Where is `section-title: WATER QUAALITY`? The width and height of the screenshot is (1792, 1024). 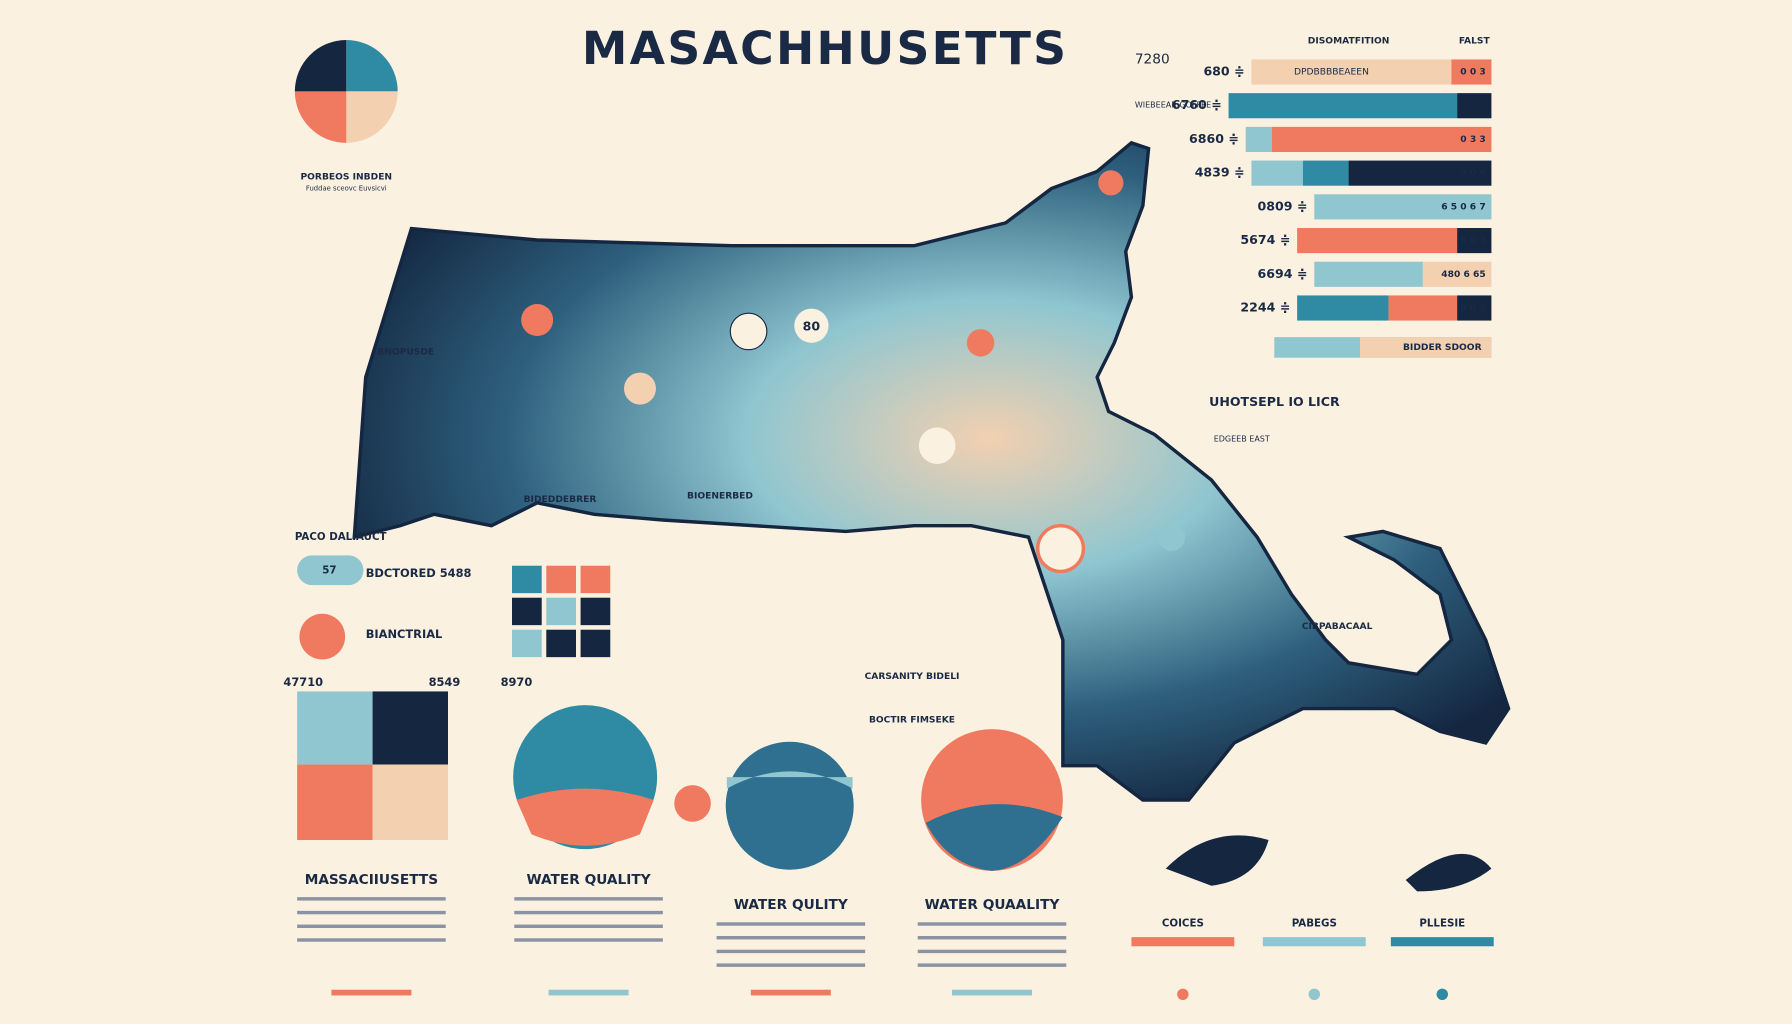
section-title: WATER QUAALITY is located at coordinates (993, 905).